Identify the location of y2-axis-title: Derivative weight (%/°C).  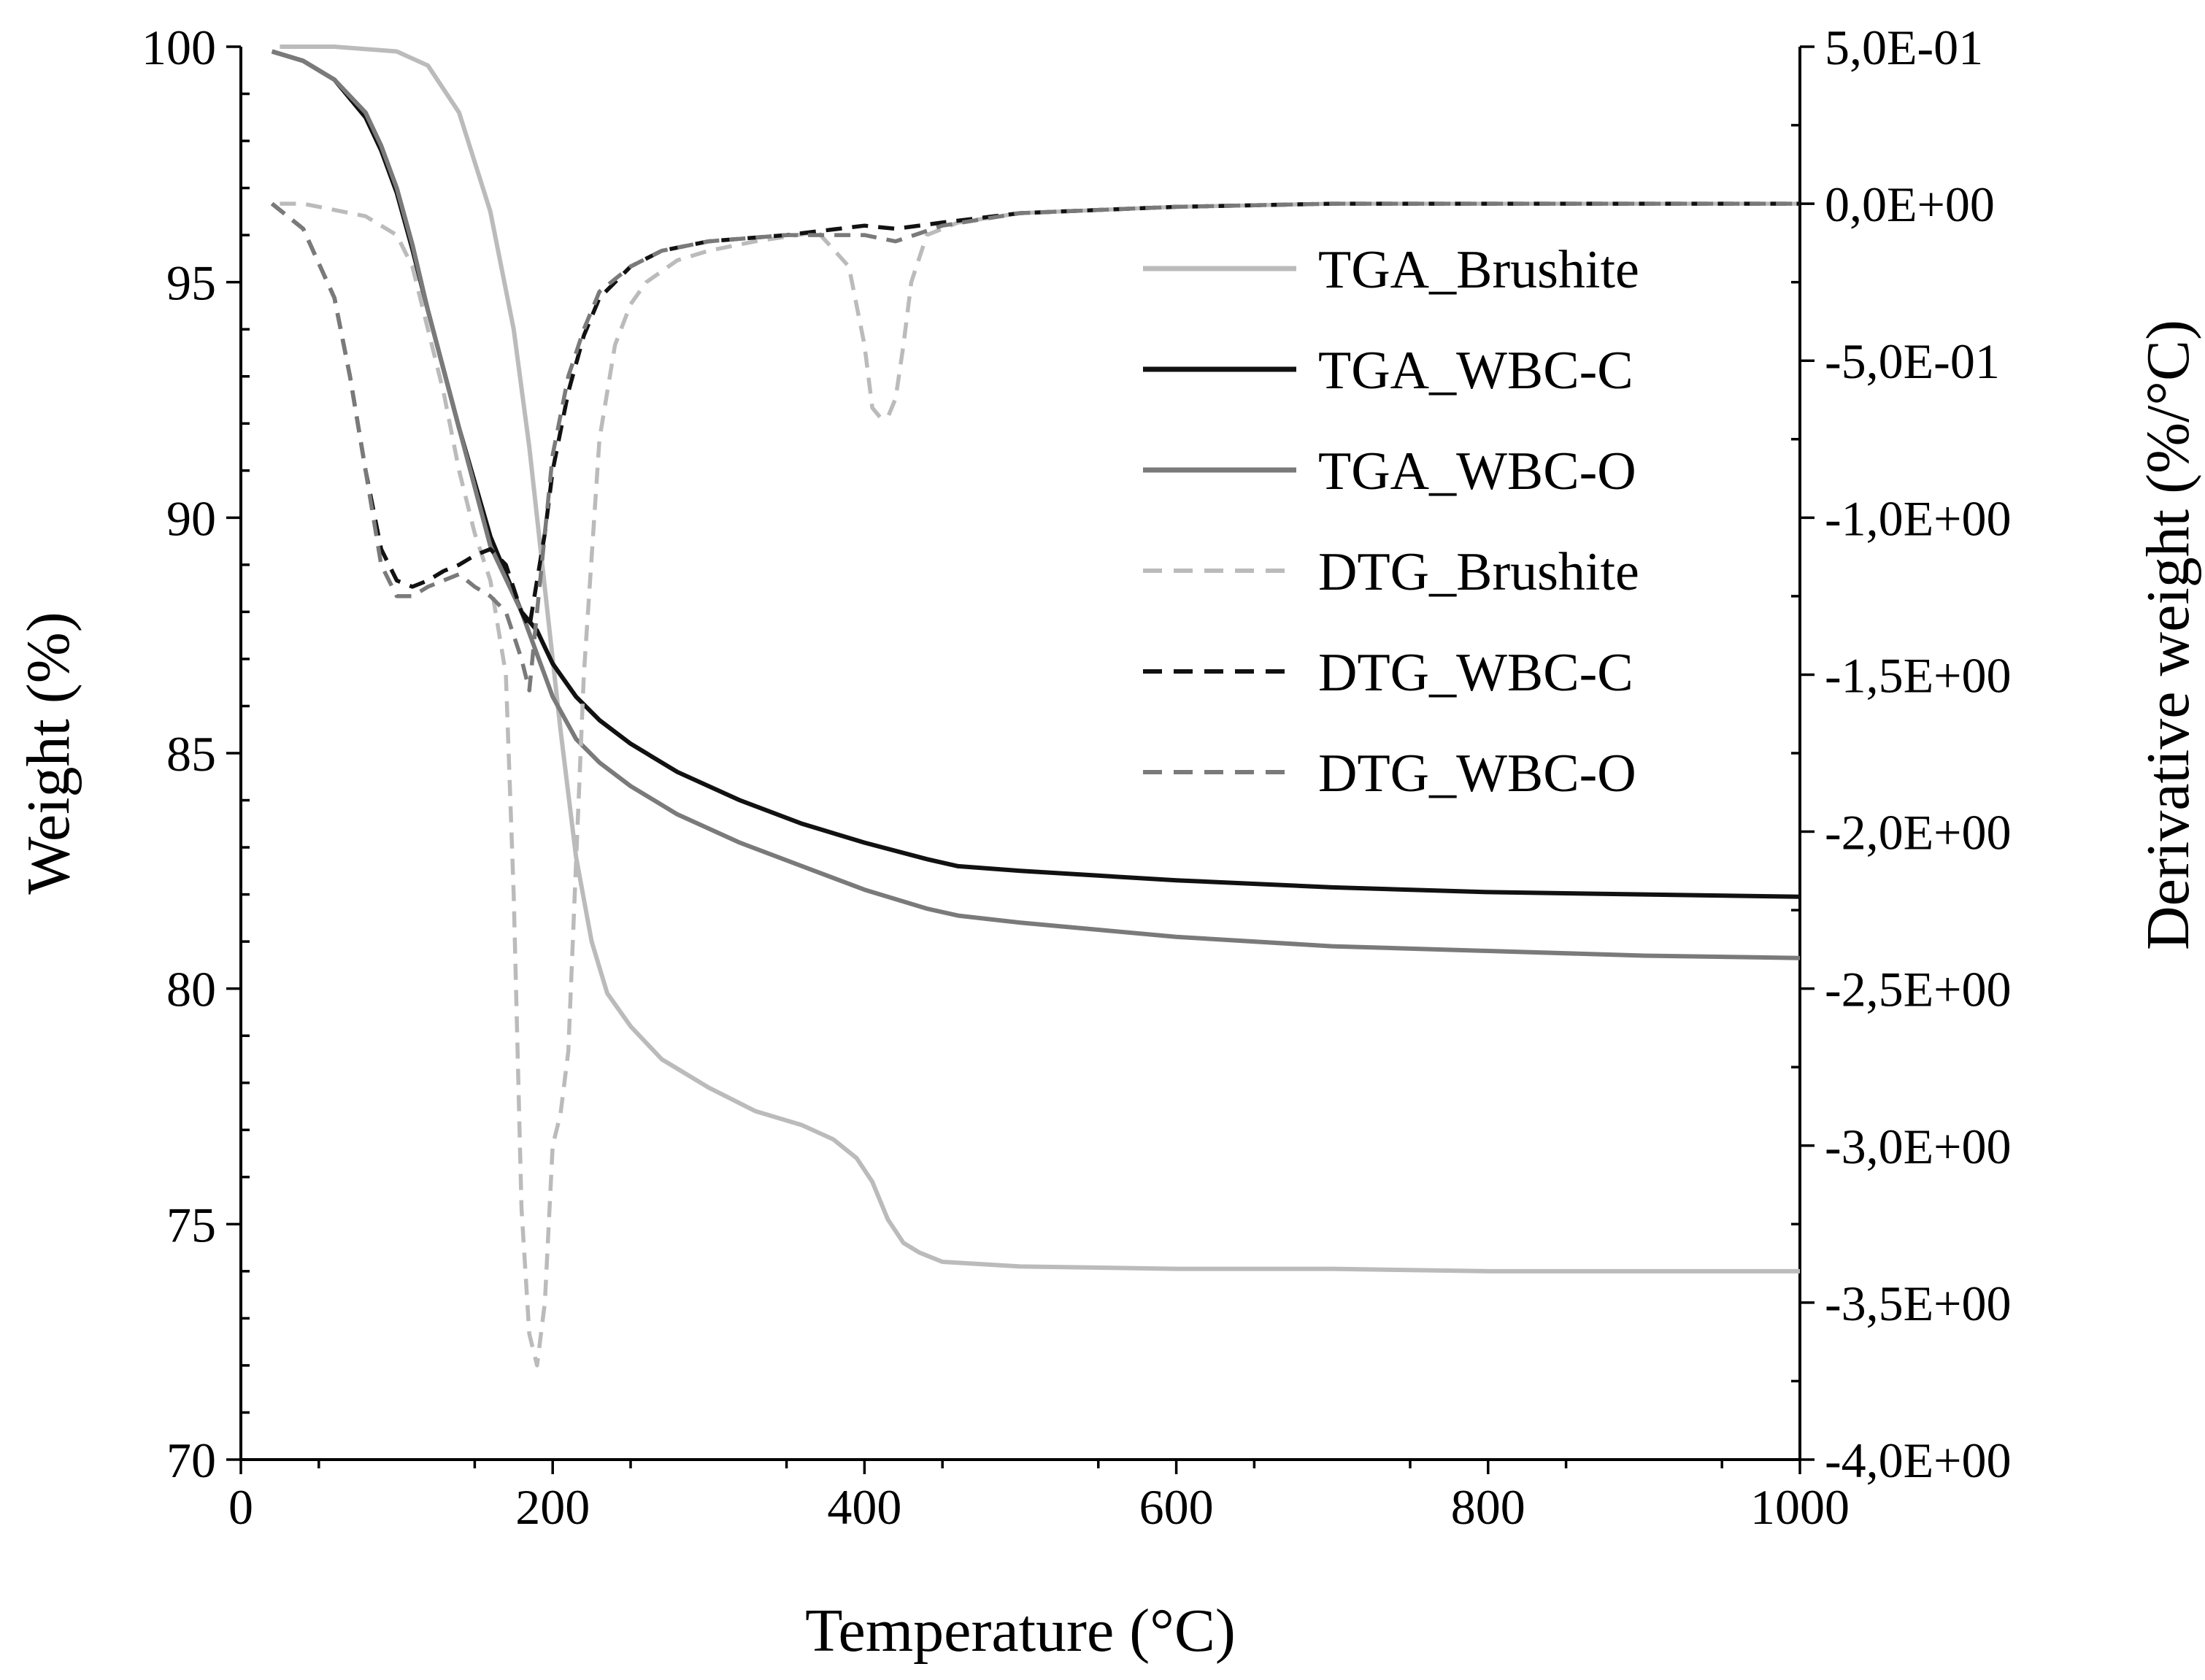
(2168, 635).